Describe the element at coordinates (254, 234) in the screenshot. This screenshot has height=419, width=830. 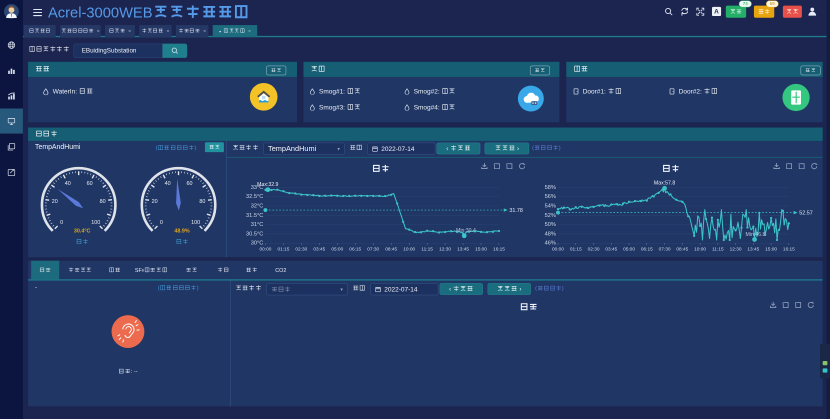
I see `svg-text: 30.5°C` at that location.